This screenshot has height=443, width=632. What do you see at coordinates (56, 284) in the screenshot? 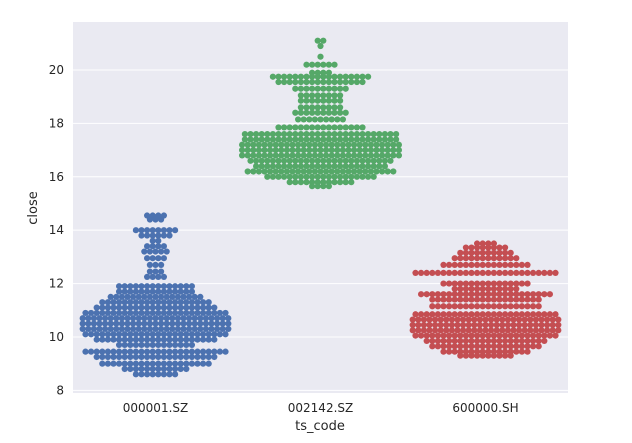
I see `y-tick-label: 12` at bounding box center [56, 284].